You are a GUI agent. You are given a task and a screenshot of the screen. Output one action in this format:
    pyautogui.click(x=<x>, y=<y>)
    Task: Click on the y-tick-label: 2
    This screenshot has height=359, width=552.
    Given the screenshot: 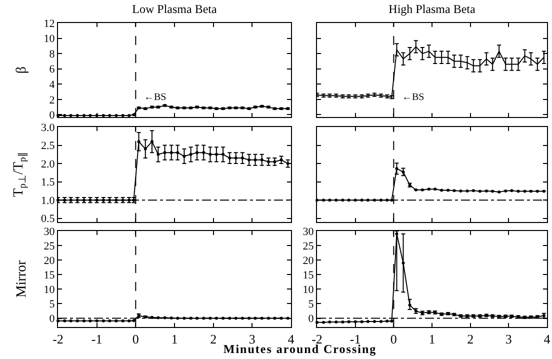 What is the action you would take?
    pyautogui.click(x=52, y=100)
    